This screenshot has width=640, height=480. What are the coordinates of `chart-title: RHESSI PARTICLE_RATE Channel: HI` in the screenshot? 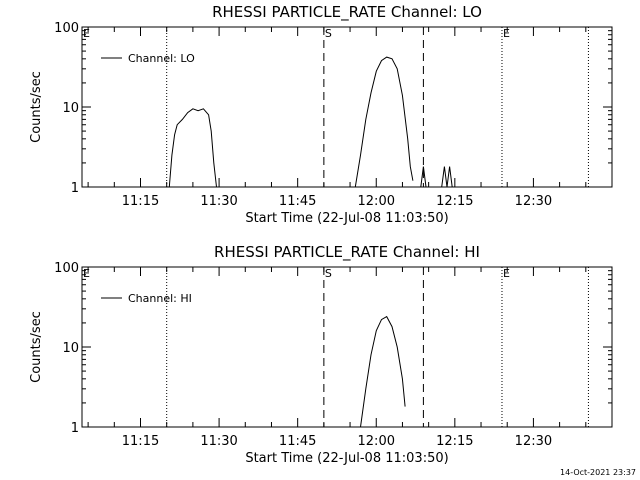 It's located at (347, 252).